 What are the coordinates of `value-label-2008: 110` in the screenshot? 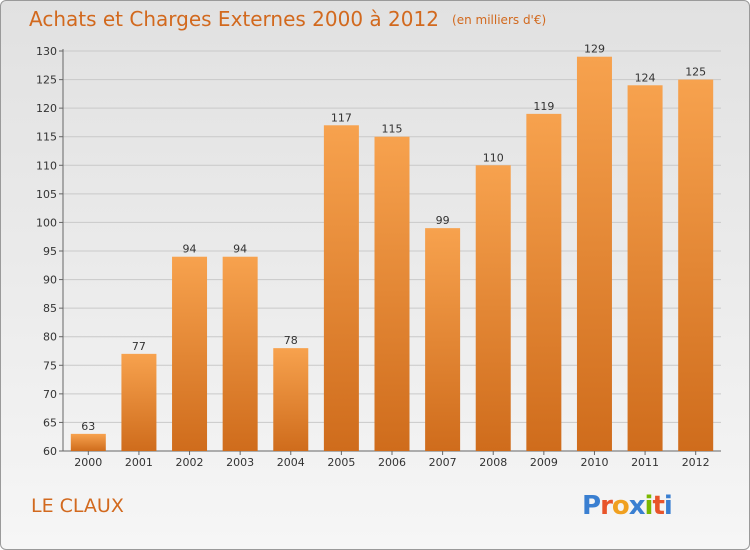 It's located at (493, 157).